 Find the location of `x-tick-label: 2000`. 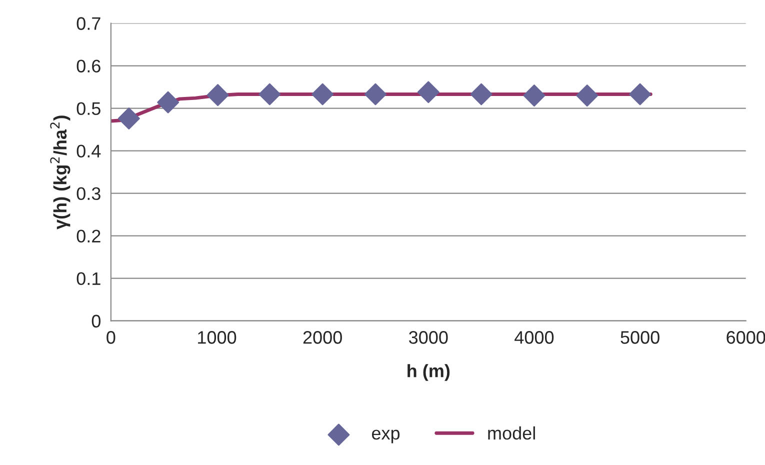

x-tick-label: 2000 is located at coordinates (322, 337).